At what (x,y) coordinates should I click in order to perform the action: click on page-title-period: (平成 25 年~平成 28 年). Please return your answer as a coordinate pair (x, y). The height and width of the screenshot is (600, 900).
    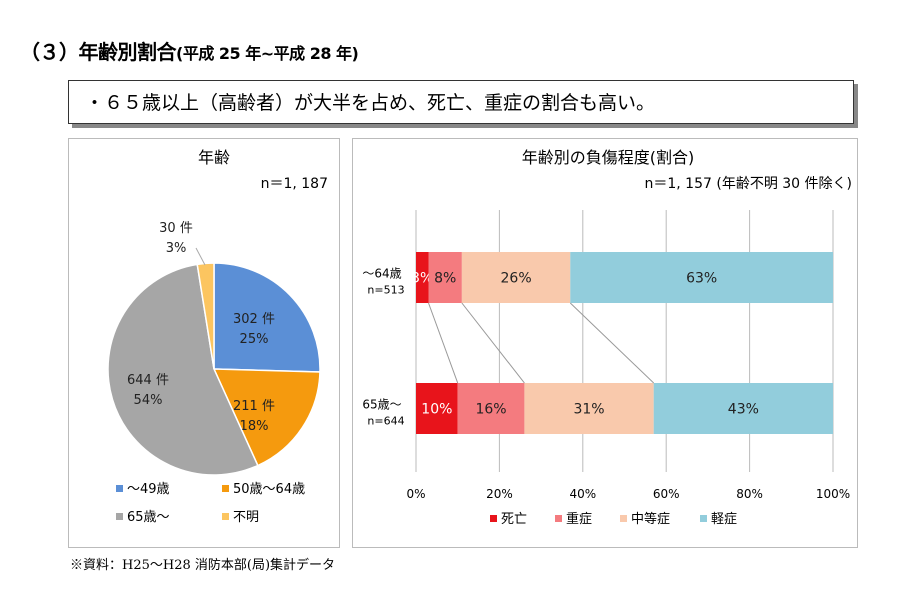
    Looking at the image, I should click on (267, 53).